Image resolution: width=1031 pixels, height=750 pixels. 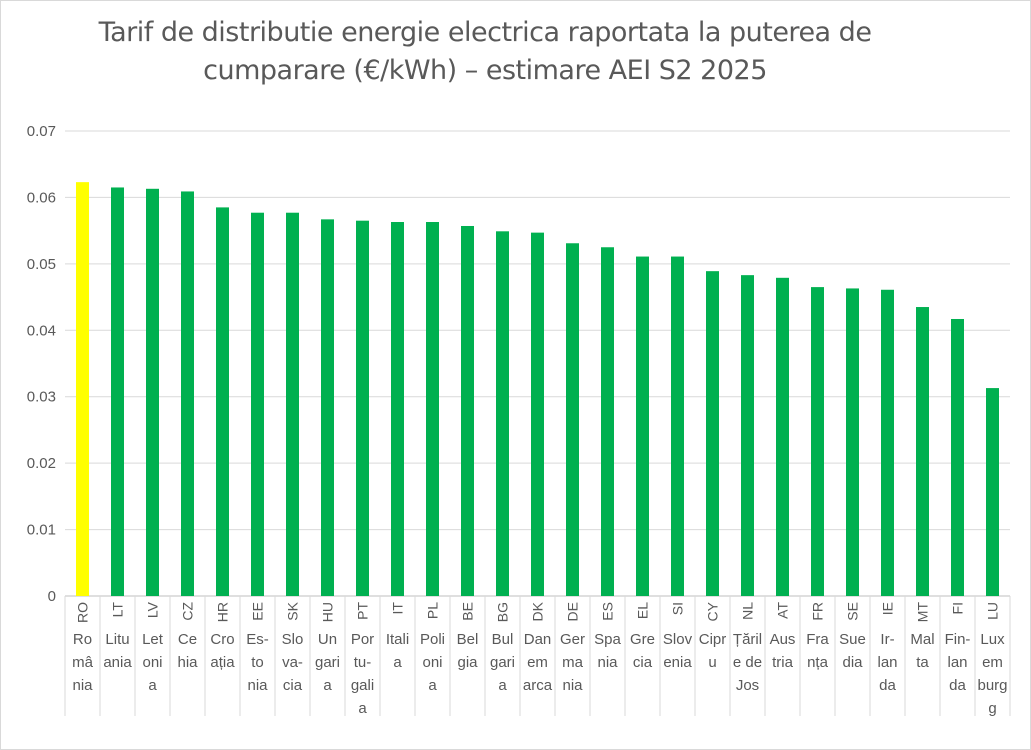 I want to click on bar-hu, so click(x=327, y=407).